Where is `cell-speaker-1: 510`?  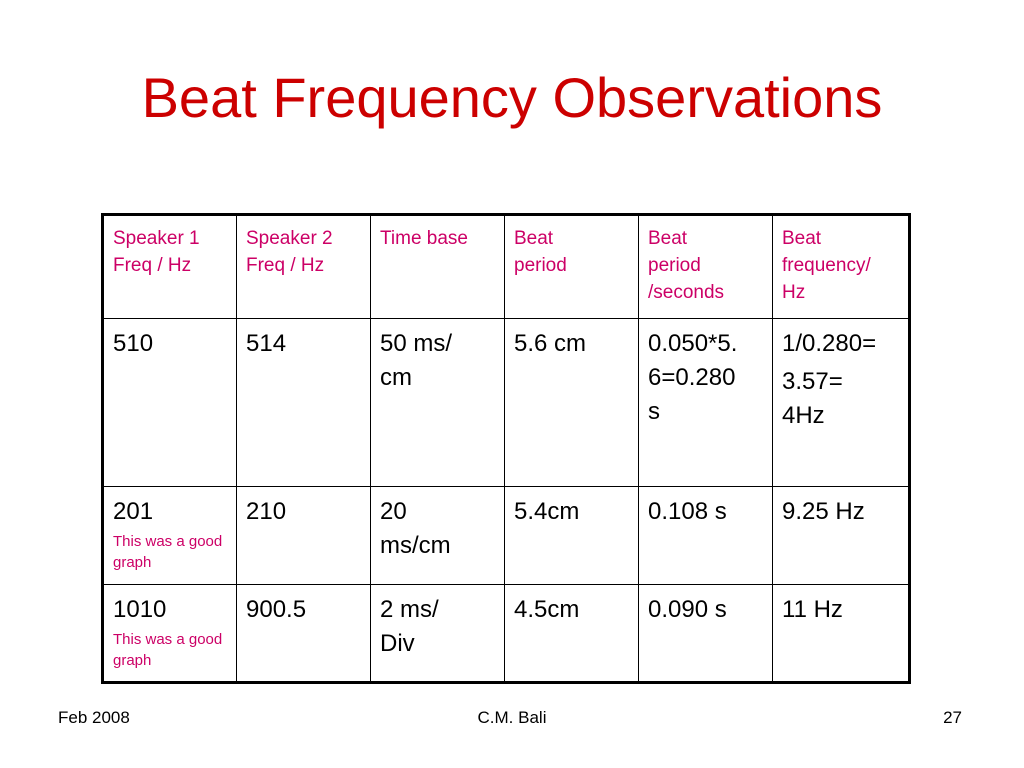
cell-speaker-1: 510 is located at coordinates (169, 402).